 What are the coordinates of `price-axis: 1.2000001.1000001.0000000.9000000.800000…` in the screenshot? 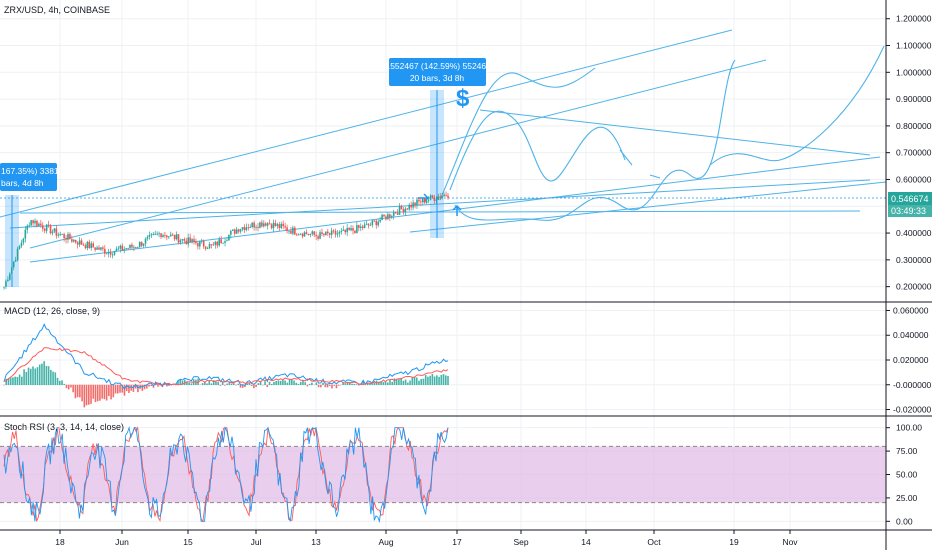 It's located at (909, 153).